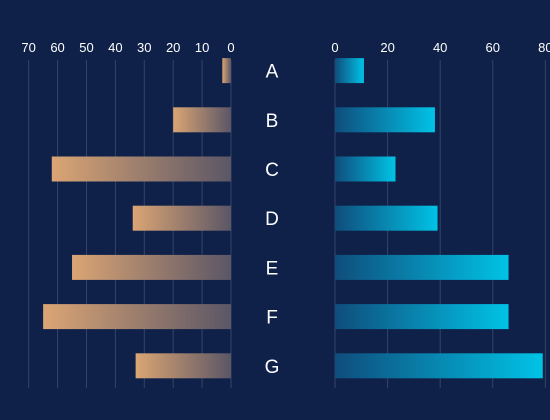  Describe the element at coordinates (272, 318) in the screenshot. I see `category-label-F: F` at that location.